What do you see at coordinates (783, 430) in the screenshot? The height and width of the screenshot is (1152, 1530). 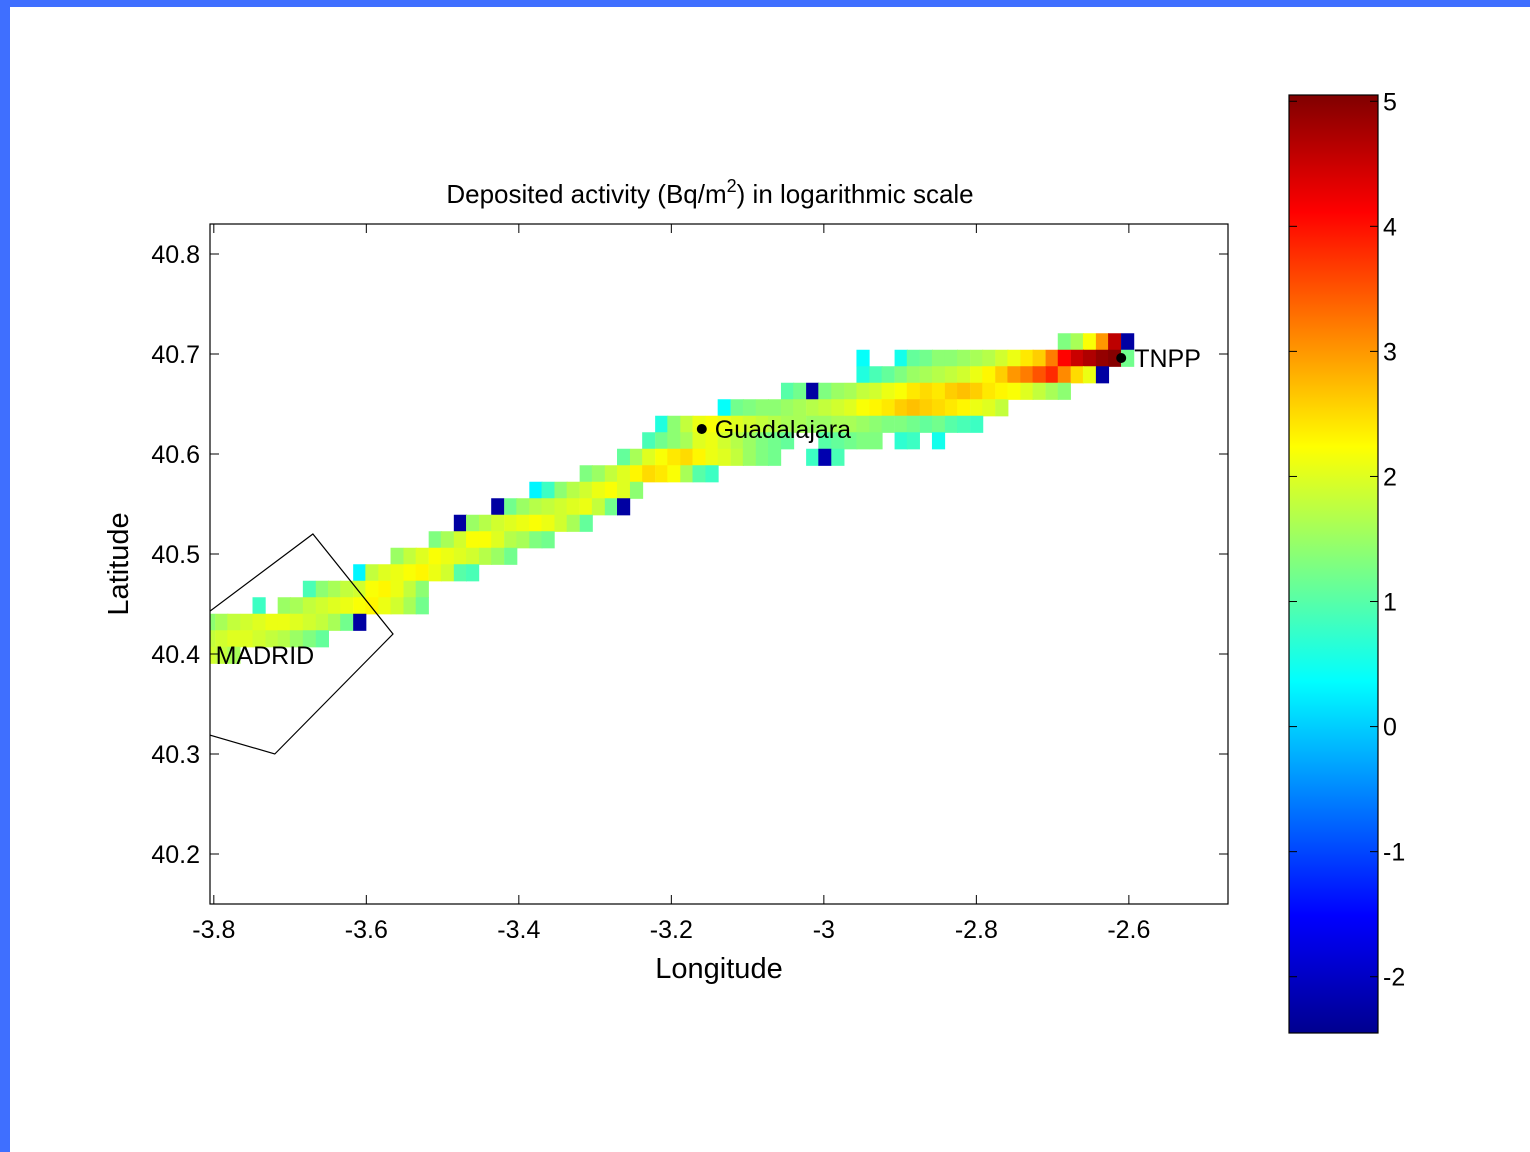 I see `location-label: Guadalajara` at bounding box center [783, 430].